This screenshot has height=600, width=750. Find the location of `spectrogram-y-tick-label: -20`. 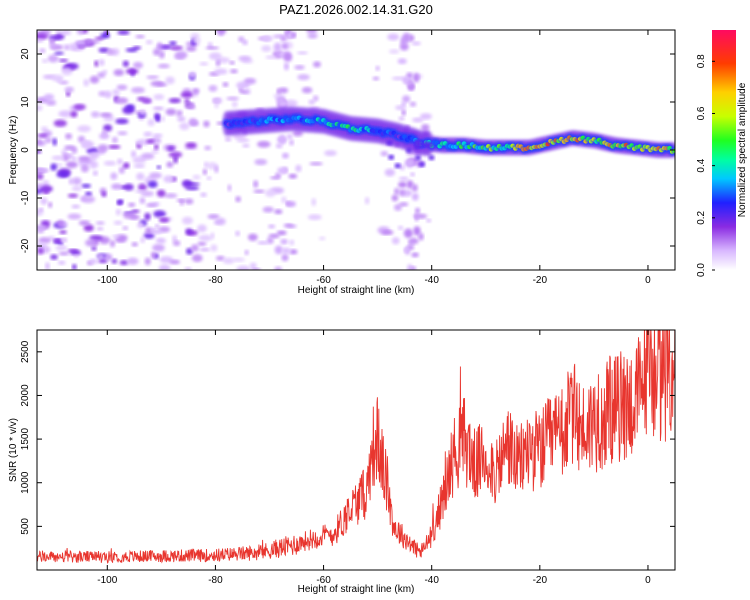

spectrogram-y-tick-label: -20 is located at coordinates (25, 245).